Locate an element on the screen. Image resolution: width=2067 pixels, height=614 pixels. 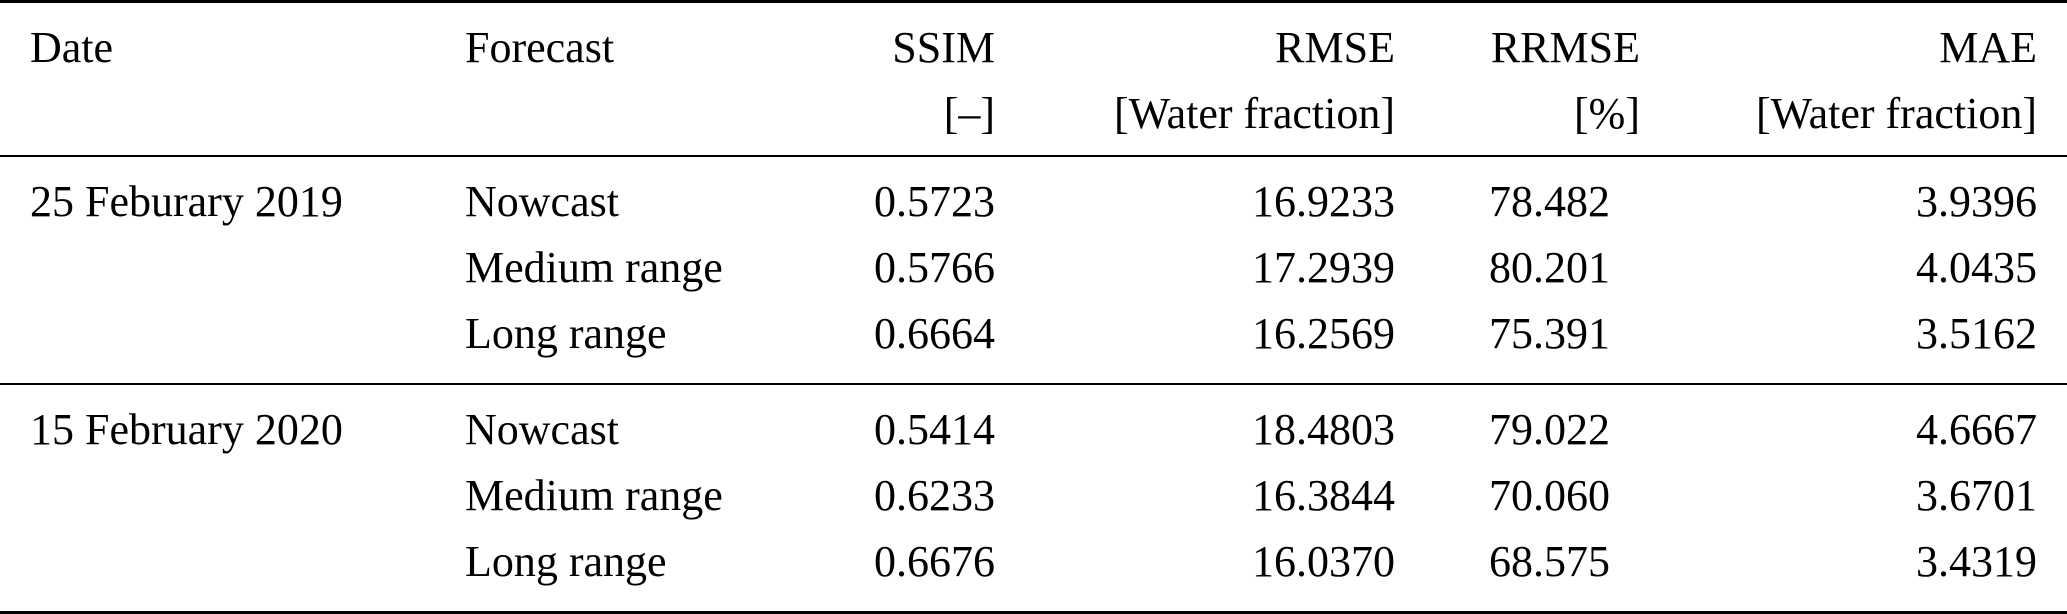
rrmse-value: 80.201 is located at coordinates (1549, 267).